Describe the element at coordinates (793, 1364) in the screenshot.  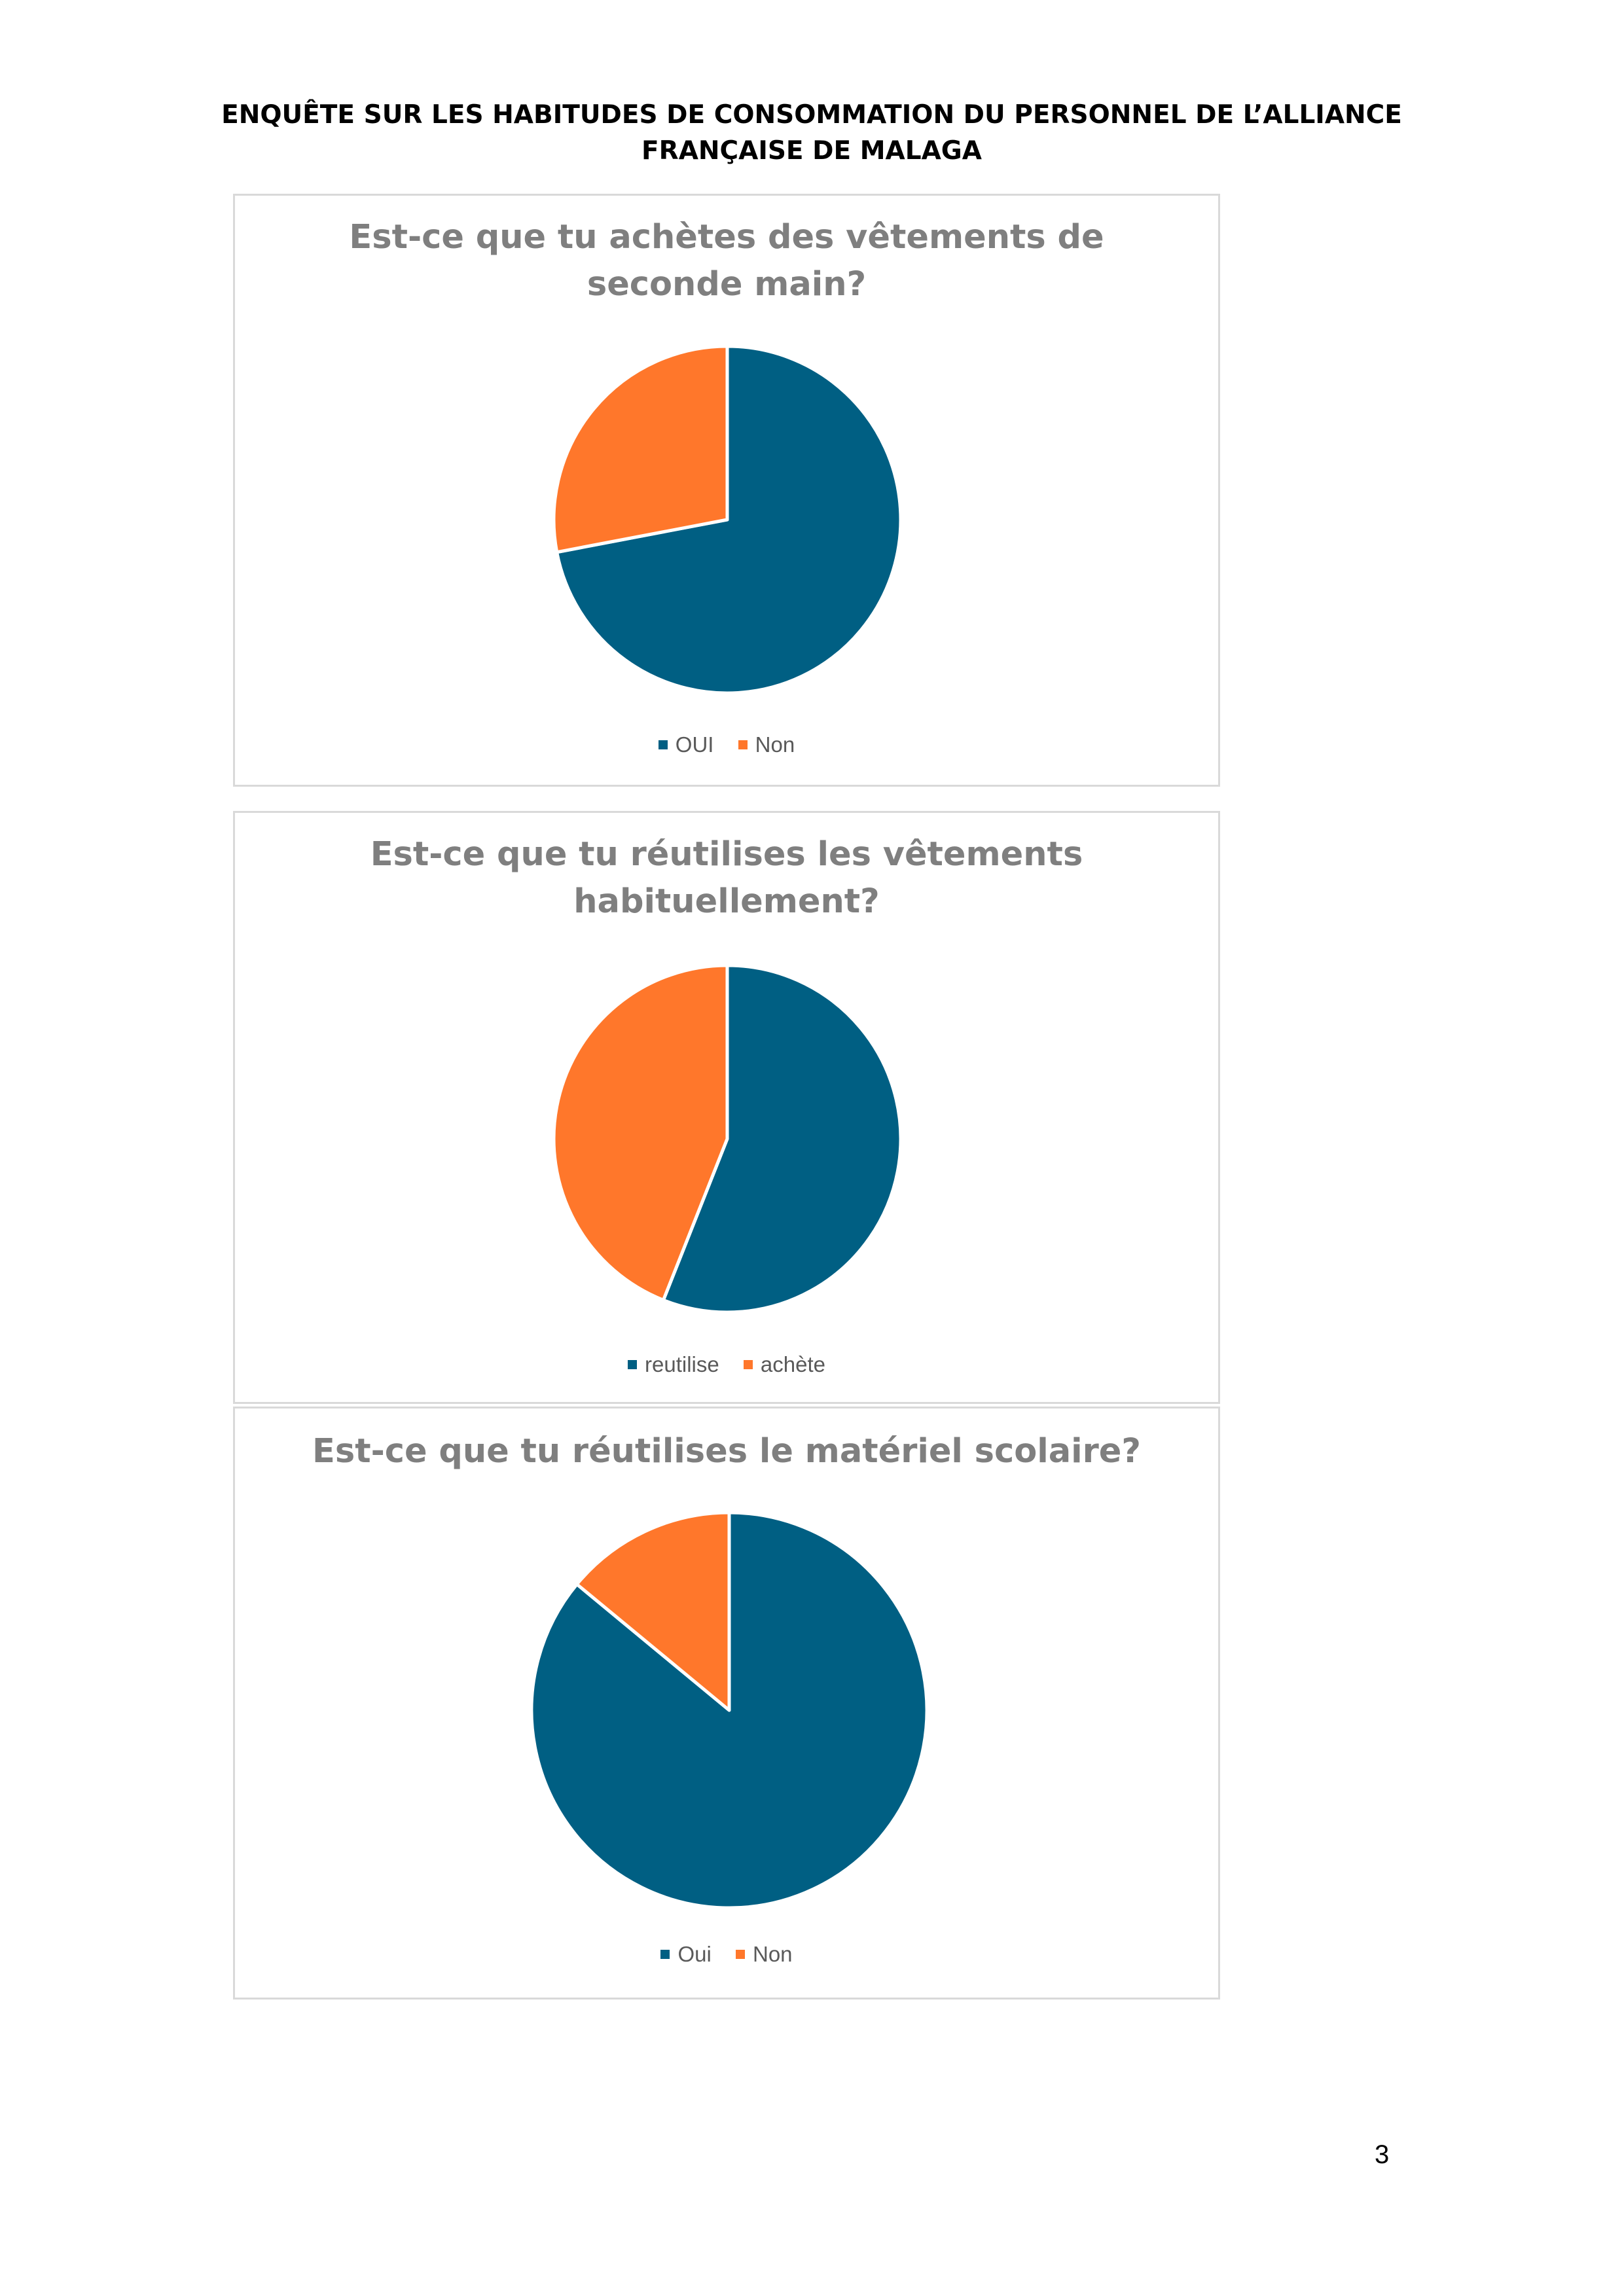
I see `legend-label: achète` at that location.